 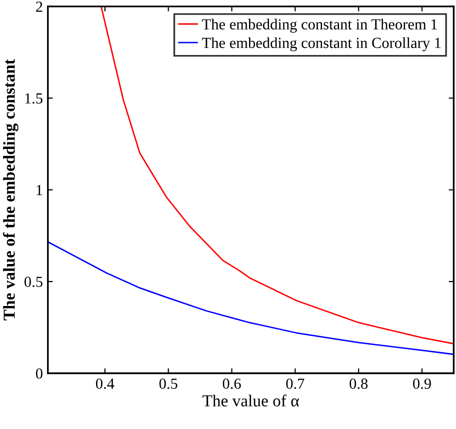 I want to click on legend-label: The embedding constant in Theorem 1, so click(x=319, y=25).